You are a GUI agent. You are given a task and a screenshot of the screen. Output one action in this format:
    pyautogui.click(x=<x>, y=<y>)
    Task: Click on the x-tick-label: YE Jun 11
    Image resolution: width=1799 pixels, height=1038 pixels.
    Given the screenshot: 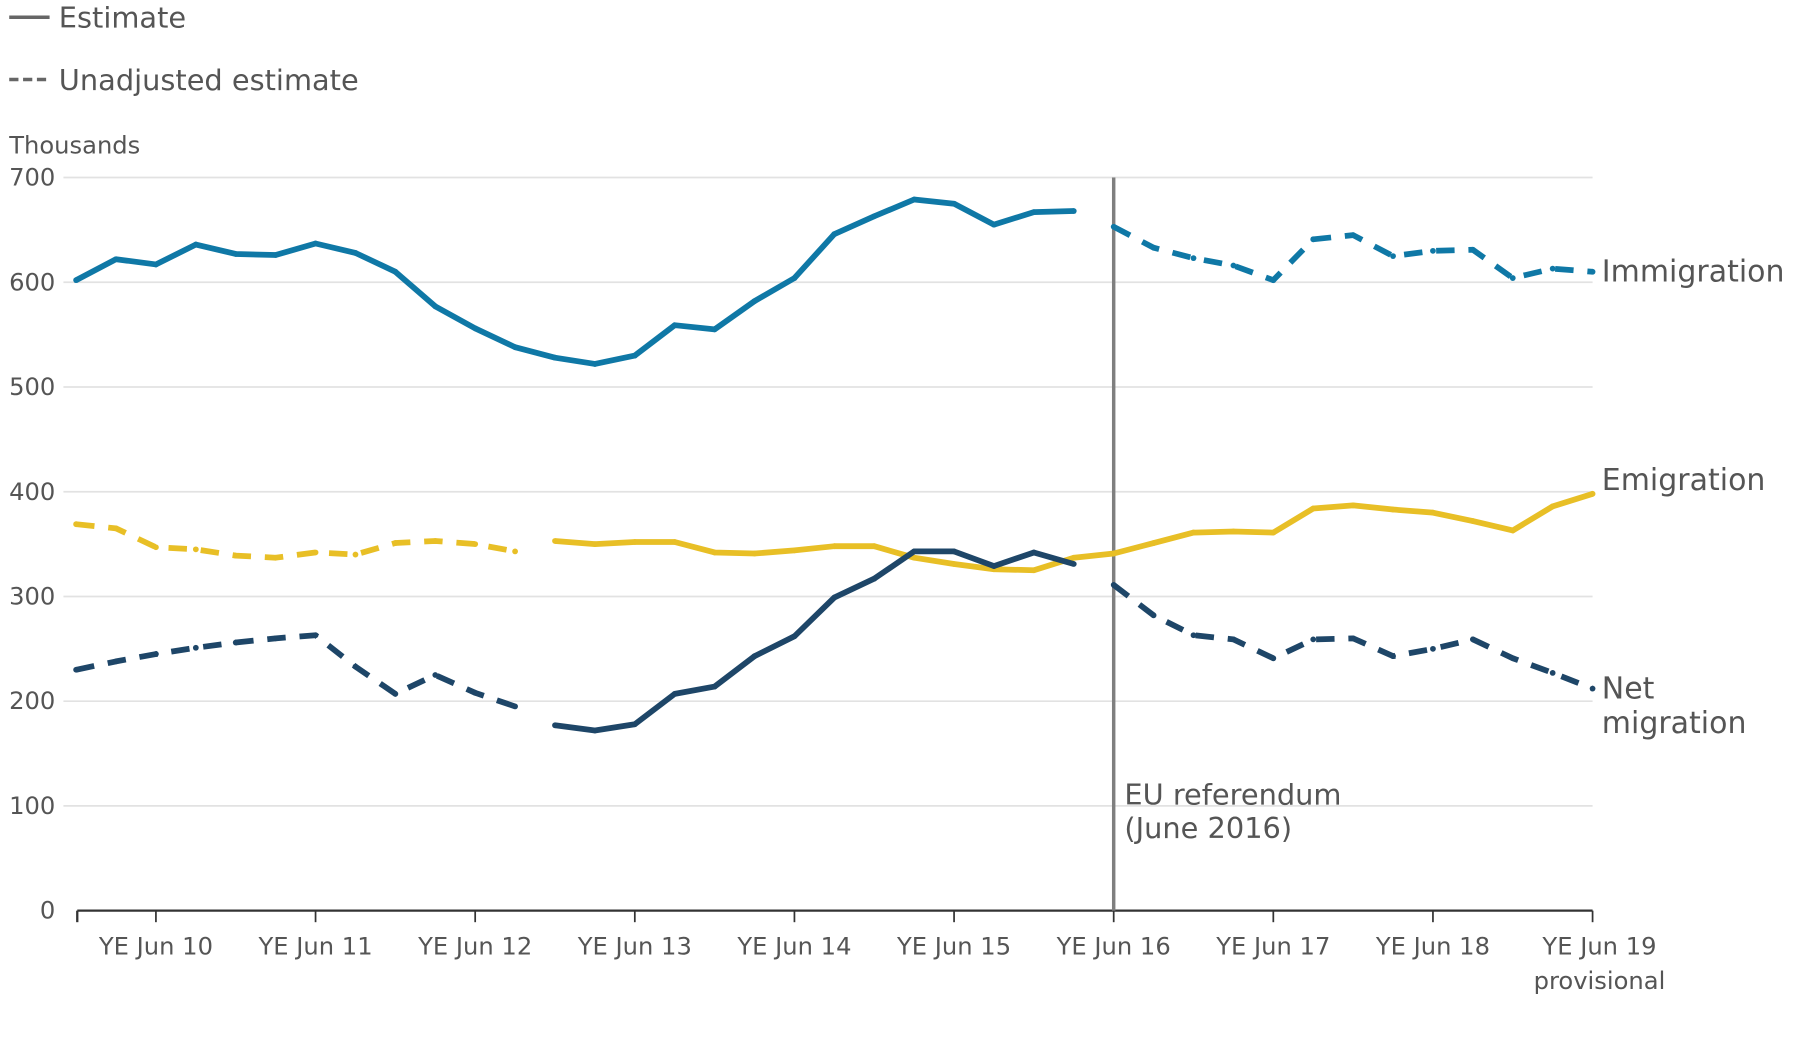 What is the action you would take?
    pyautogui.click(x=314, y=946)
    